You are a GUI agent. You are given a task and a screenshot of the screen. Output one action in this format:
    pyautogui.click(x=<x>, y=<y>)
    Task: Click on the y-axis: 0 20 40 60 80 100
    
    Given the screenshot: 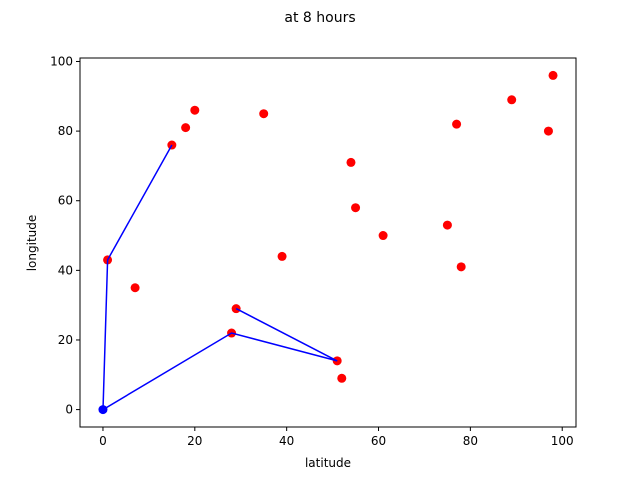 What is the action you would take?
    pyautogui.click(x=65, y=235)
    